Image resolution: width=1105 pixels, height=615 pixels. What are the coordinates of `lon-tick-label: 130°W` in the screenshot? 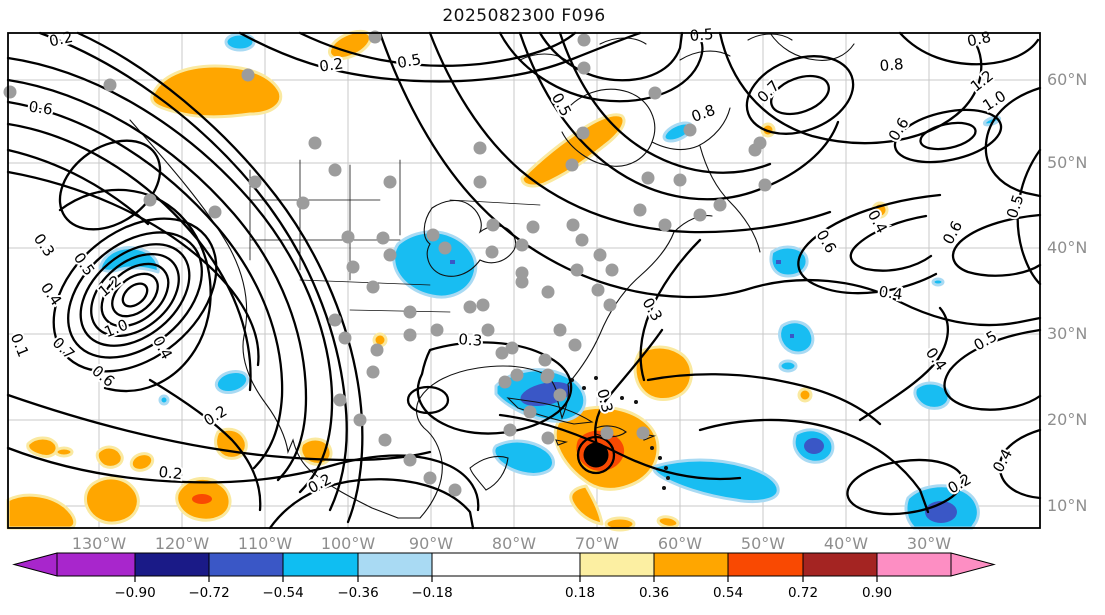 It's located at (99, 543).